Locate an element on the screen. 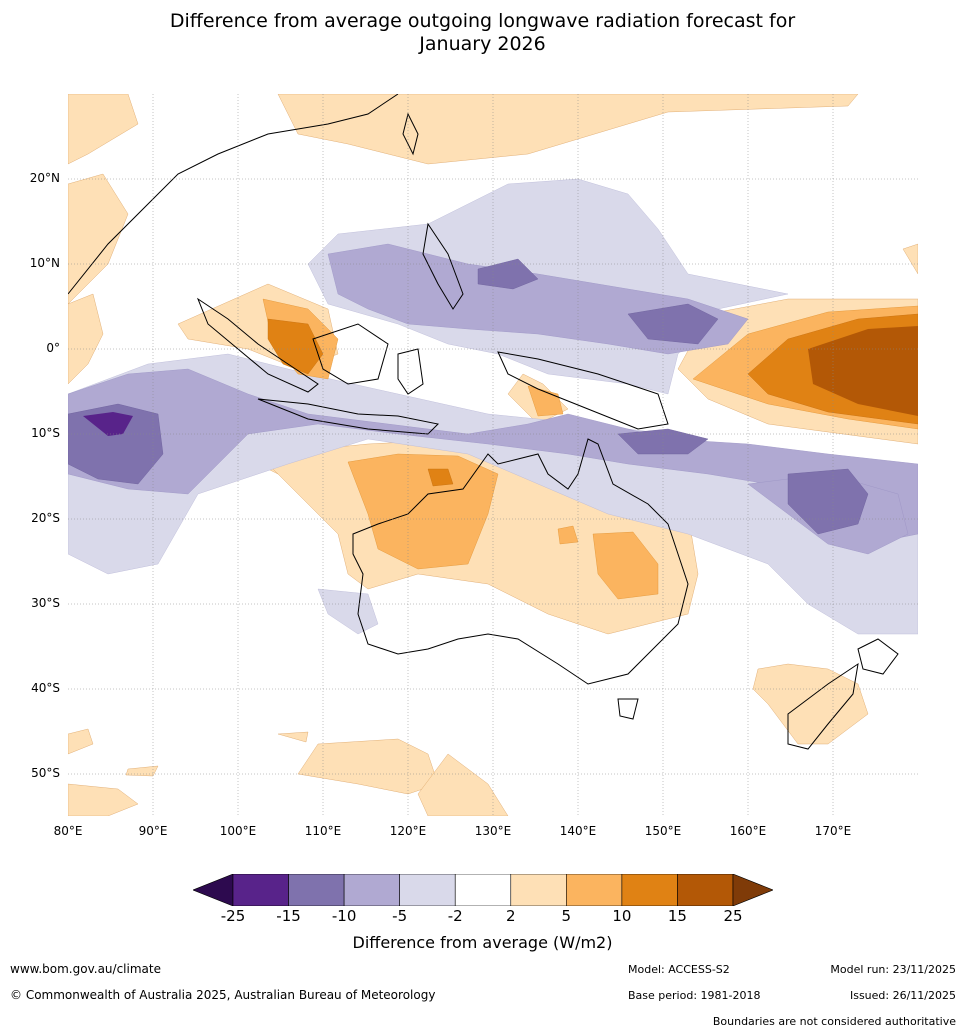 This screenshot has height=1035, width=965. lon-label: 150°E is located at coordinates (663, 831).